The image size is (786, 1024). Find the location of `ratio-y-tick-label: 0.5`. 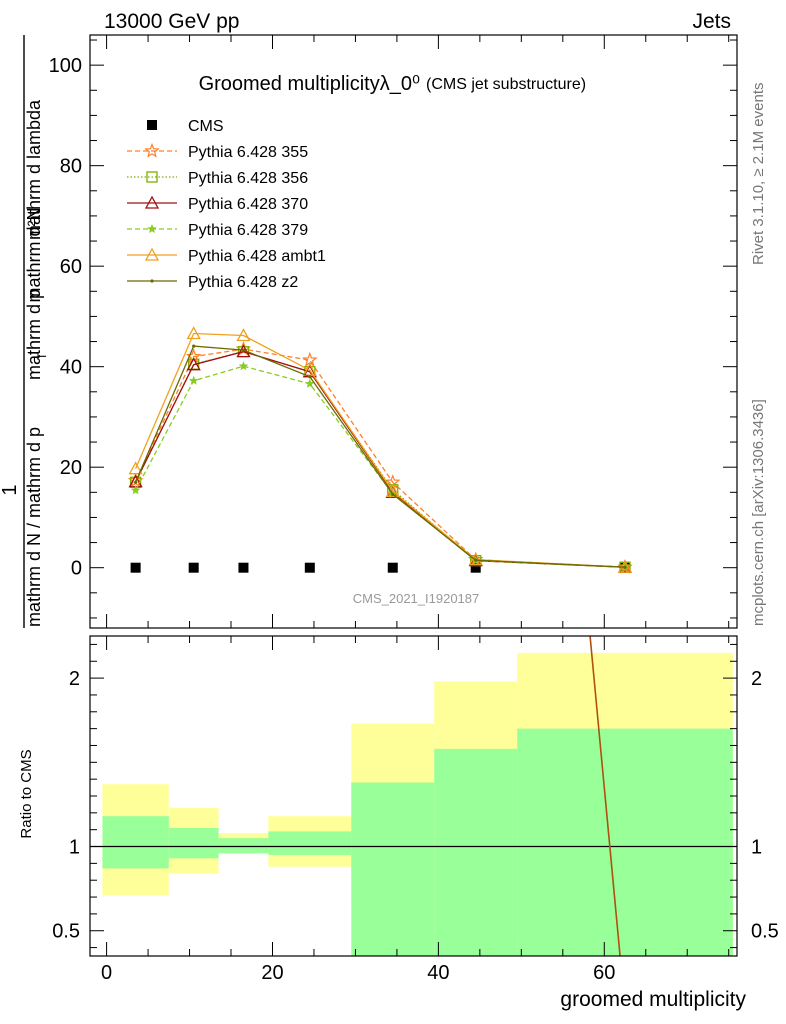

ratio-y-tick-label: 0.5 is located at coordinates (66, 932).